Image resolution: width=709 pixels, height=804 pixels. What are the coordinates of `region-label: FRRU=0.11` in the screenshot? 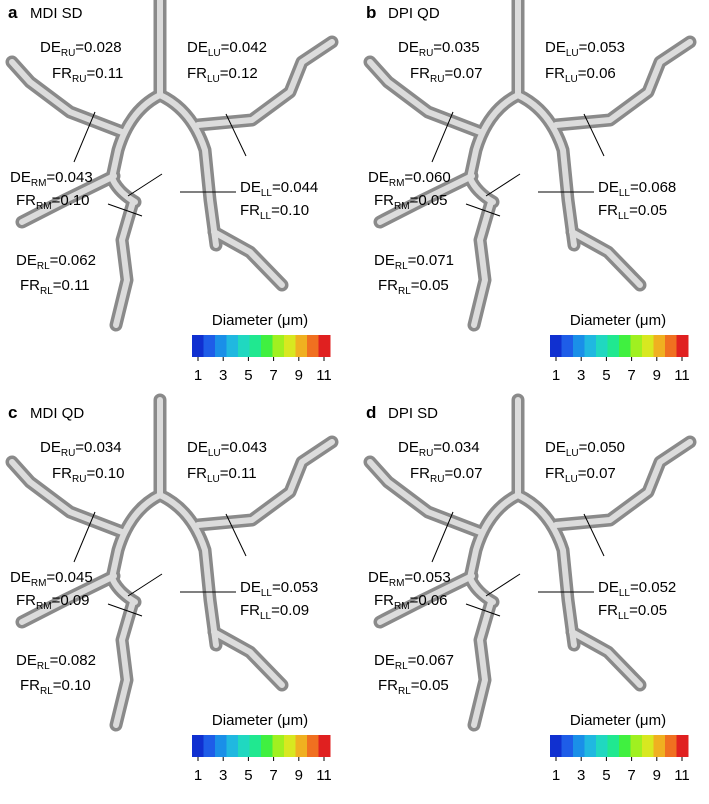 It's located at (87, 75).